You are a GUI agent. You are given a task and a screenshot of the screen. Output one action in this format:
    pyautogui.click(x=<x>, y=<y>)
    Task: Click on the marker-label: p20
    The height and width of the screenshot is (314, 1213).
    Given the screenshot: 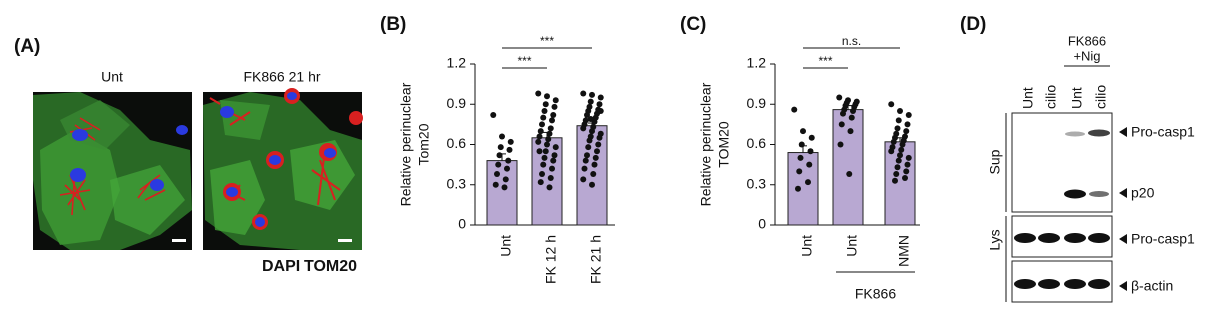 What is the action you would take?
    pyautogui.click(x=1143, y=193)
    